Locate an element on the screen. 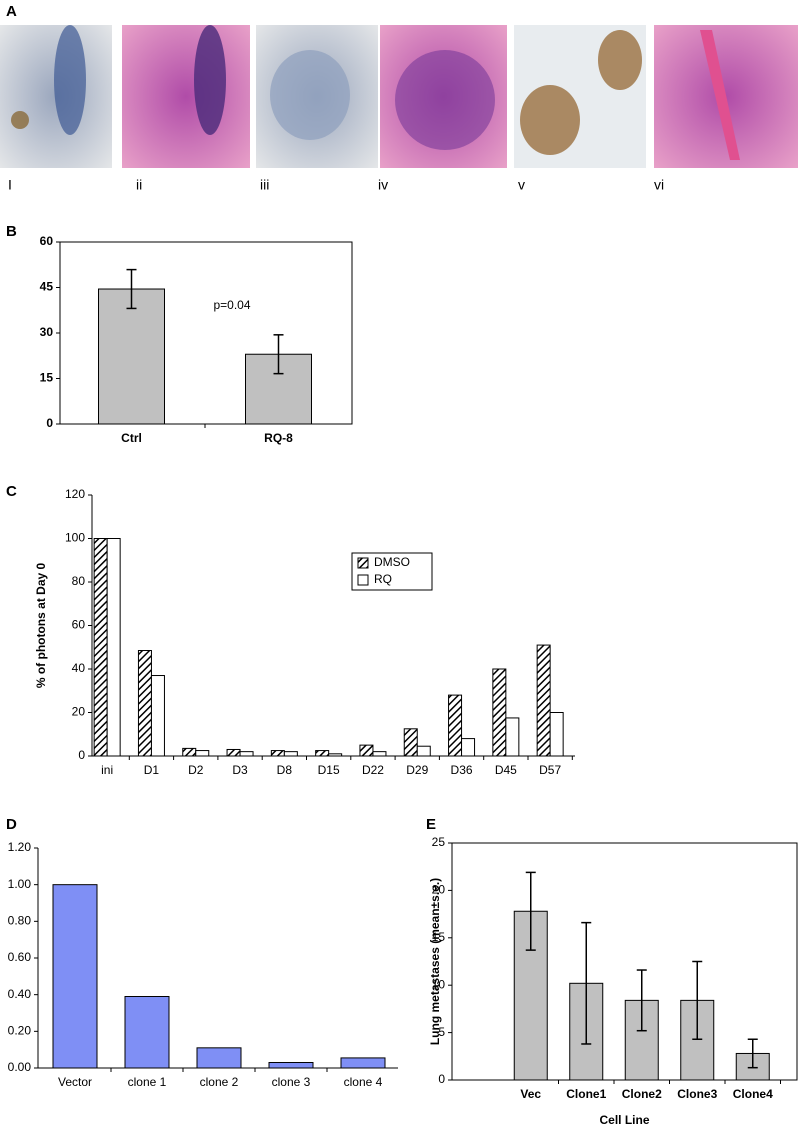 Image resolution: width=798 pixels, height=1130 pixels. y-tick-label: 25 is located at coordinates (439, 842).